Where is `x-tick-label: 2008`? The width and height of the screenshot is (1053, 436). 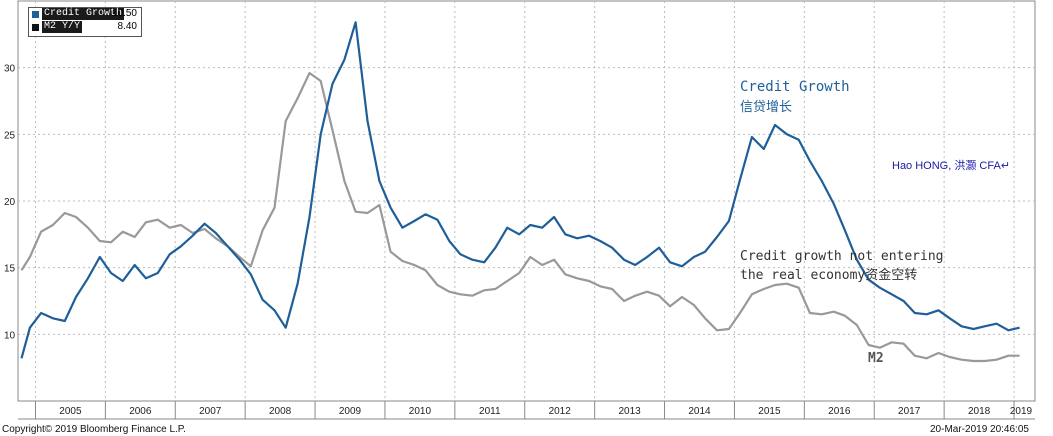 x-tick-label: 2008 is located at coordinates (280, 411).